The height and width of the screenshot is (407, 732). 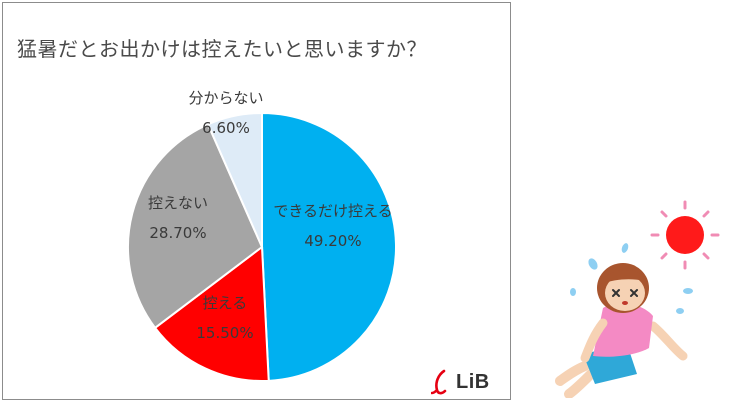 What do you see at coordinates (226, 128) in the screenshot?
I see `slice-value-label: 6.60%` at bounding box center [226, 128].